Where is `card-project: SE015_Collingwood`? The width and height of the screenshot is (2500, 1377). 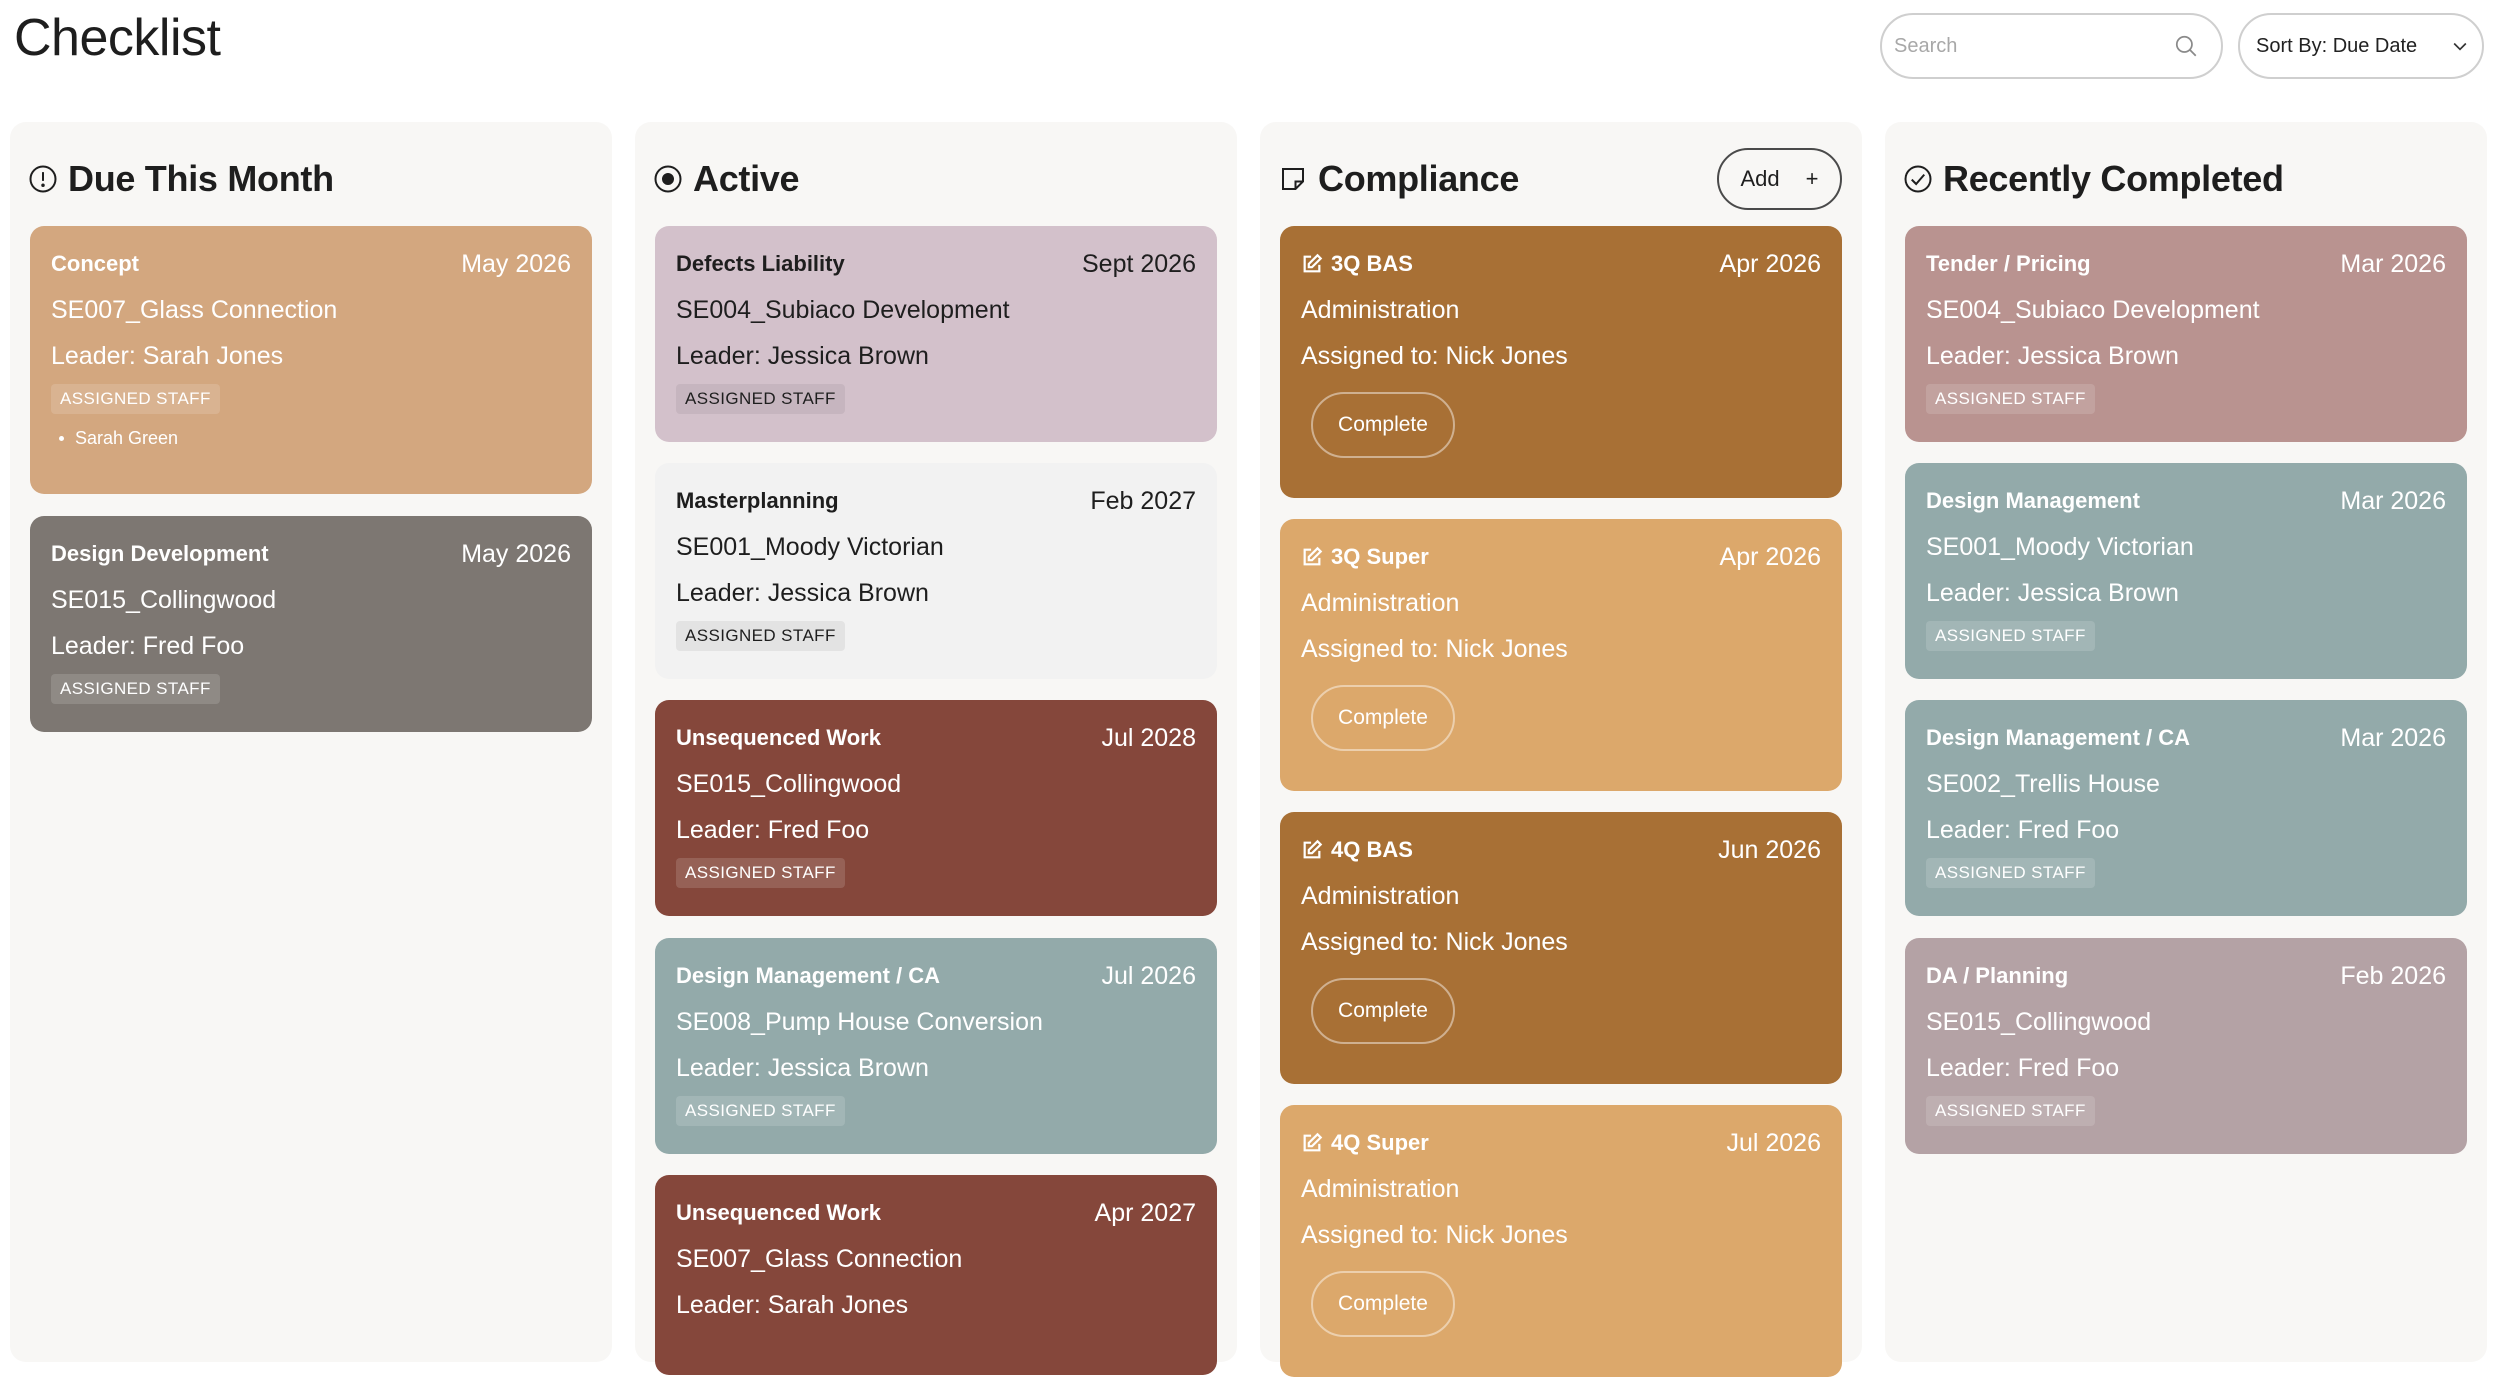 card-project: SE015_Collingwood is located at coordinates (2039, 1022).